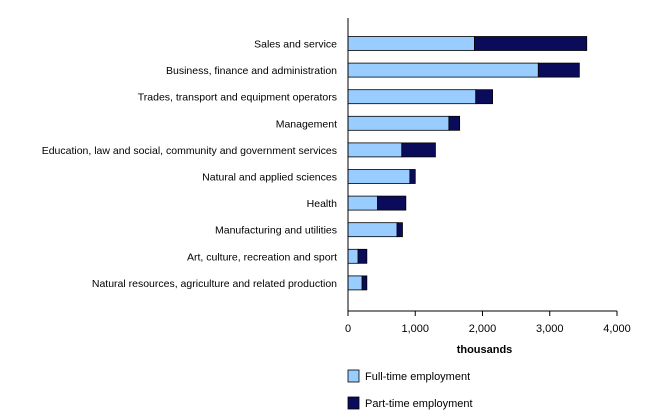 This screenshot has height=415, width=650. I want to click on legend-label-full-time: Full-time employment, so click(417, 377).